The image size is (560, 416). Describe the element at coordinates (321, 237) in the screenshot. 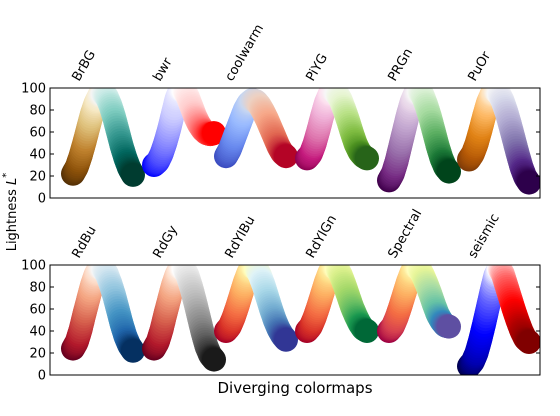

I see `colormap-label-rdylgn: RdYlGn` at that location.